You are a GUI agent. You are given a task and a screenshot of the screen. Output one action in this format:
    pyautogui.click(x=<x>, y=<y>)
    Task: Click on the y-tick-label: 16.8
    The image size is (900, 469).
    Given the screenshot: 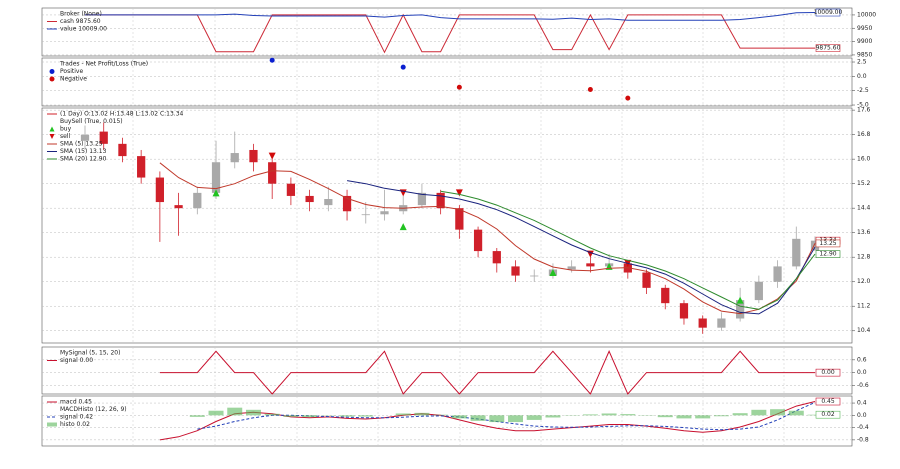 What is the action you would take?
    pyautogui.click(x=864, y=134)
    